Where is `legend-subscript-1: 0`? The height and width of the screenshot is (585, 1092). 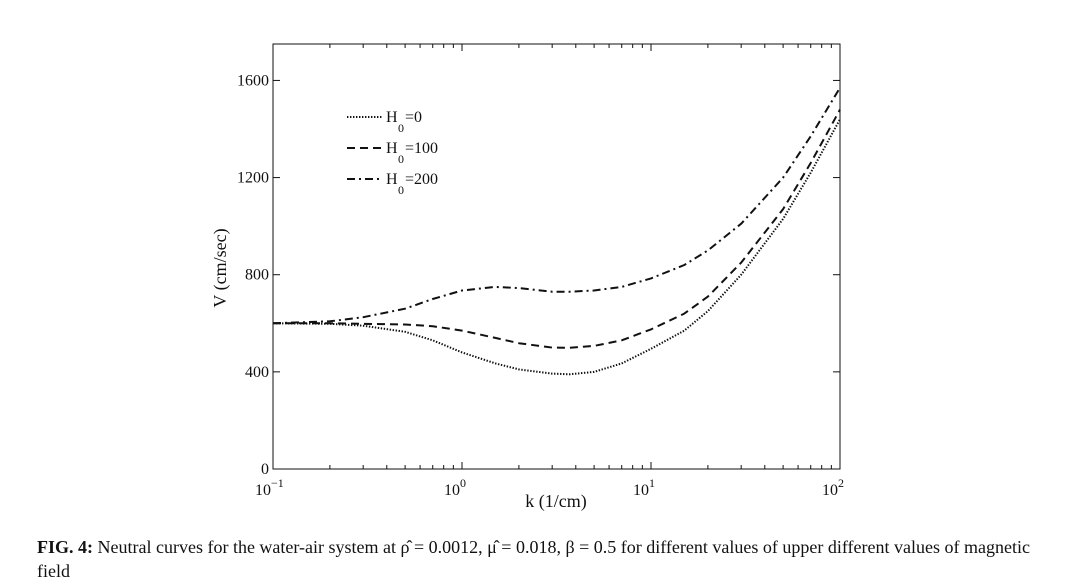 legend-subscript-1: 0 is located at coordinates (401, 159).